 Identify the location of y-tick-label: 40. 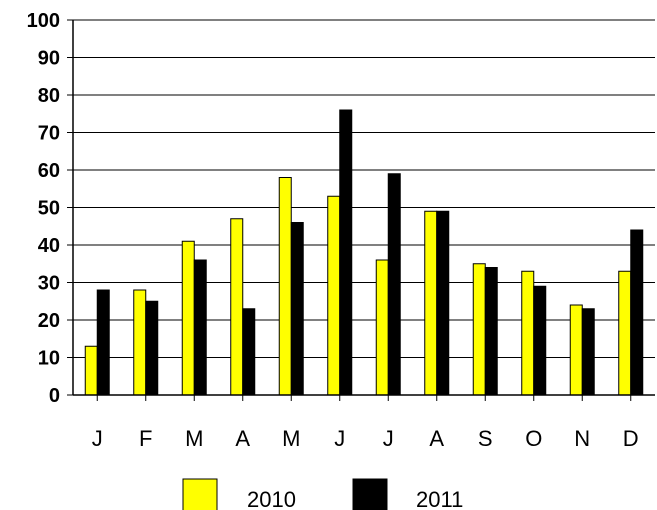
(49, 246).